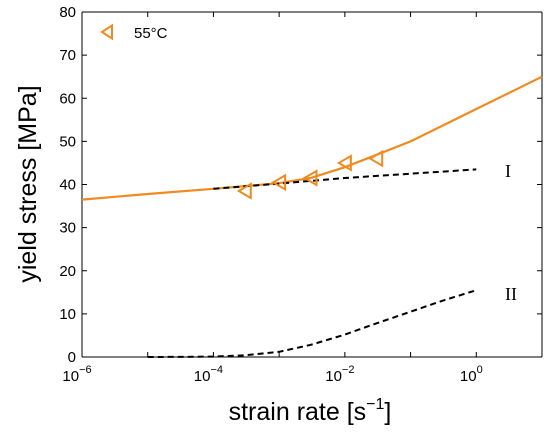 The height and width of the screenshot is (433, 550). I want to click on x-tick-label: 10⁻⁴, so click(208, 374).